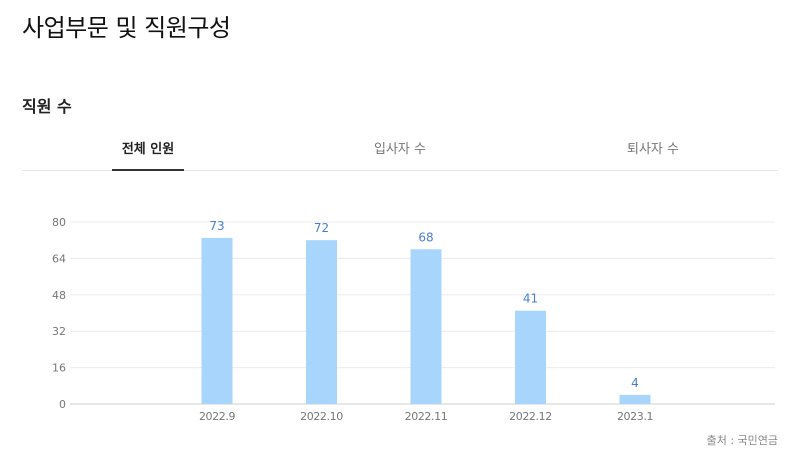  Describe the element at coordinates (59, 295) in the screenshot. I see `y-tick-label: 48` at that location.